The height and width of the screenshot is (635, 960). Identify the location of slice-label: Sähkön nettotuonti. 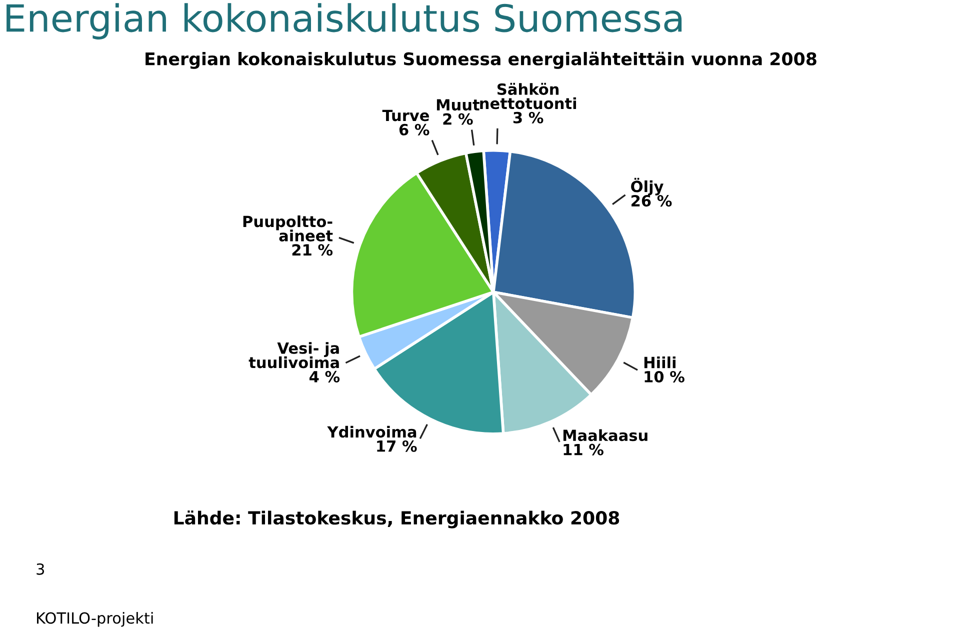
(528, 96).